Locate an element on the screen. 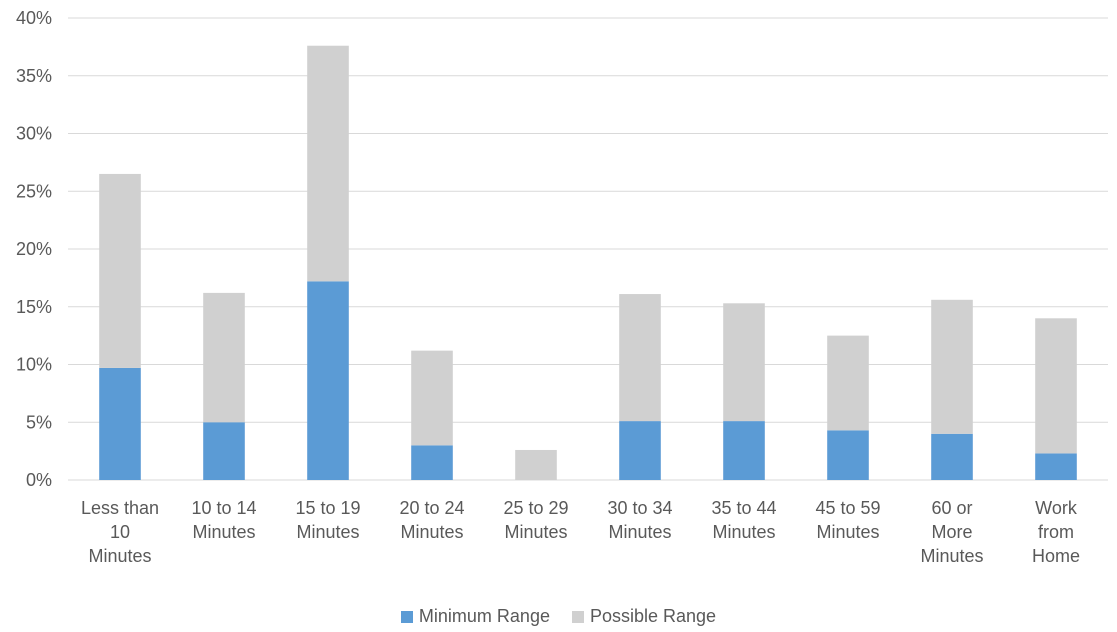  legend-item-minimum-range: Minimum Range is located at coordinates (475, 616).